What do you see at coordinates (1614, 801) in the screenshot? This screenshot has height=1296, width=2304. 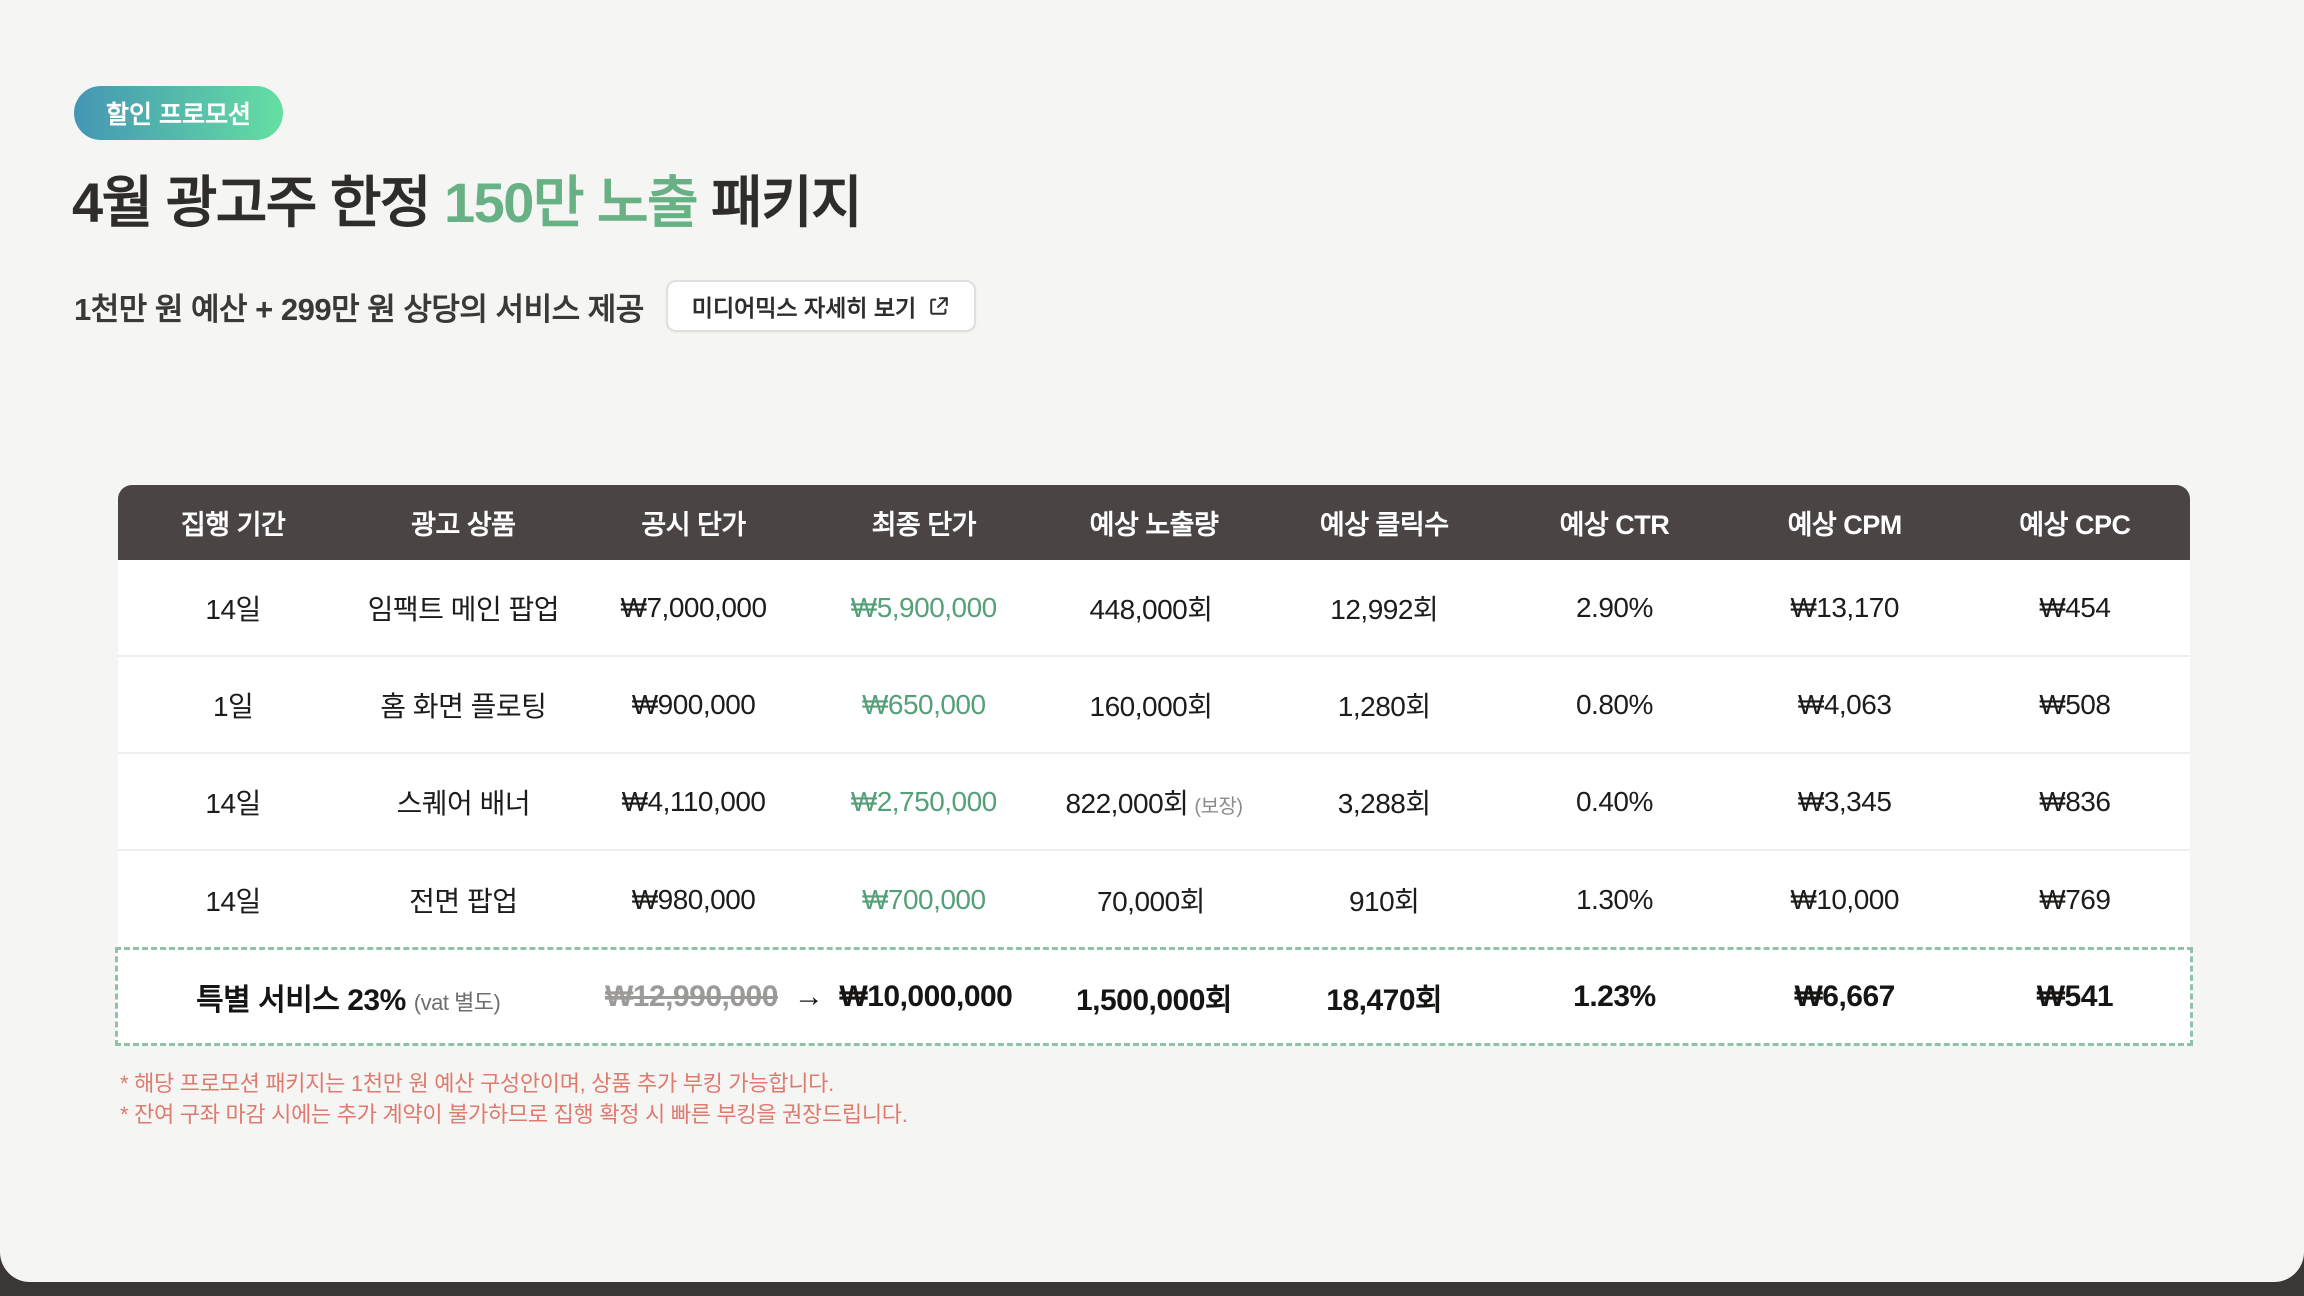 I see `cell-ctr: 0.40%` at bounding box center [1614, 801].